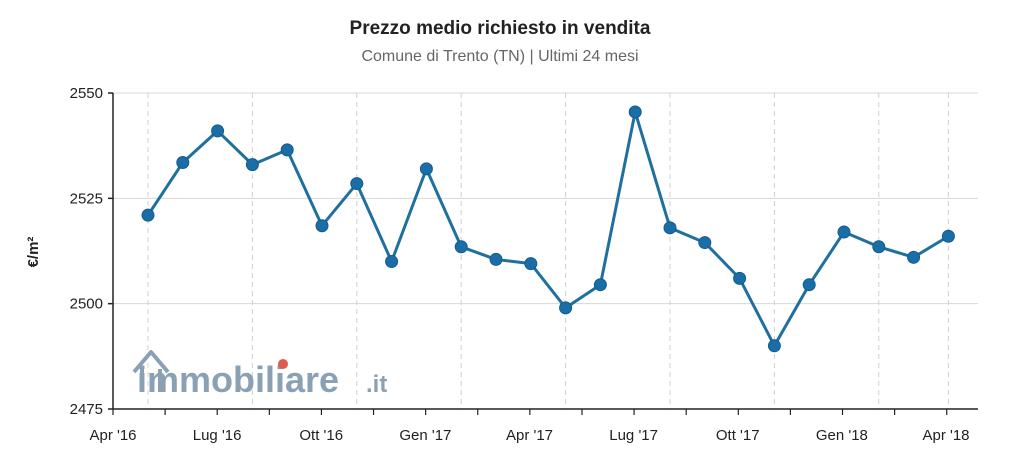 The image size is (1024, 472). Describe the element at coordinates (500, 56) in the screenshot. I see `chart-subtitle: Comune di Trento (TN) | Ultimi 24 mesi` at that location.